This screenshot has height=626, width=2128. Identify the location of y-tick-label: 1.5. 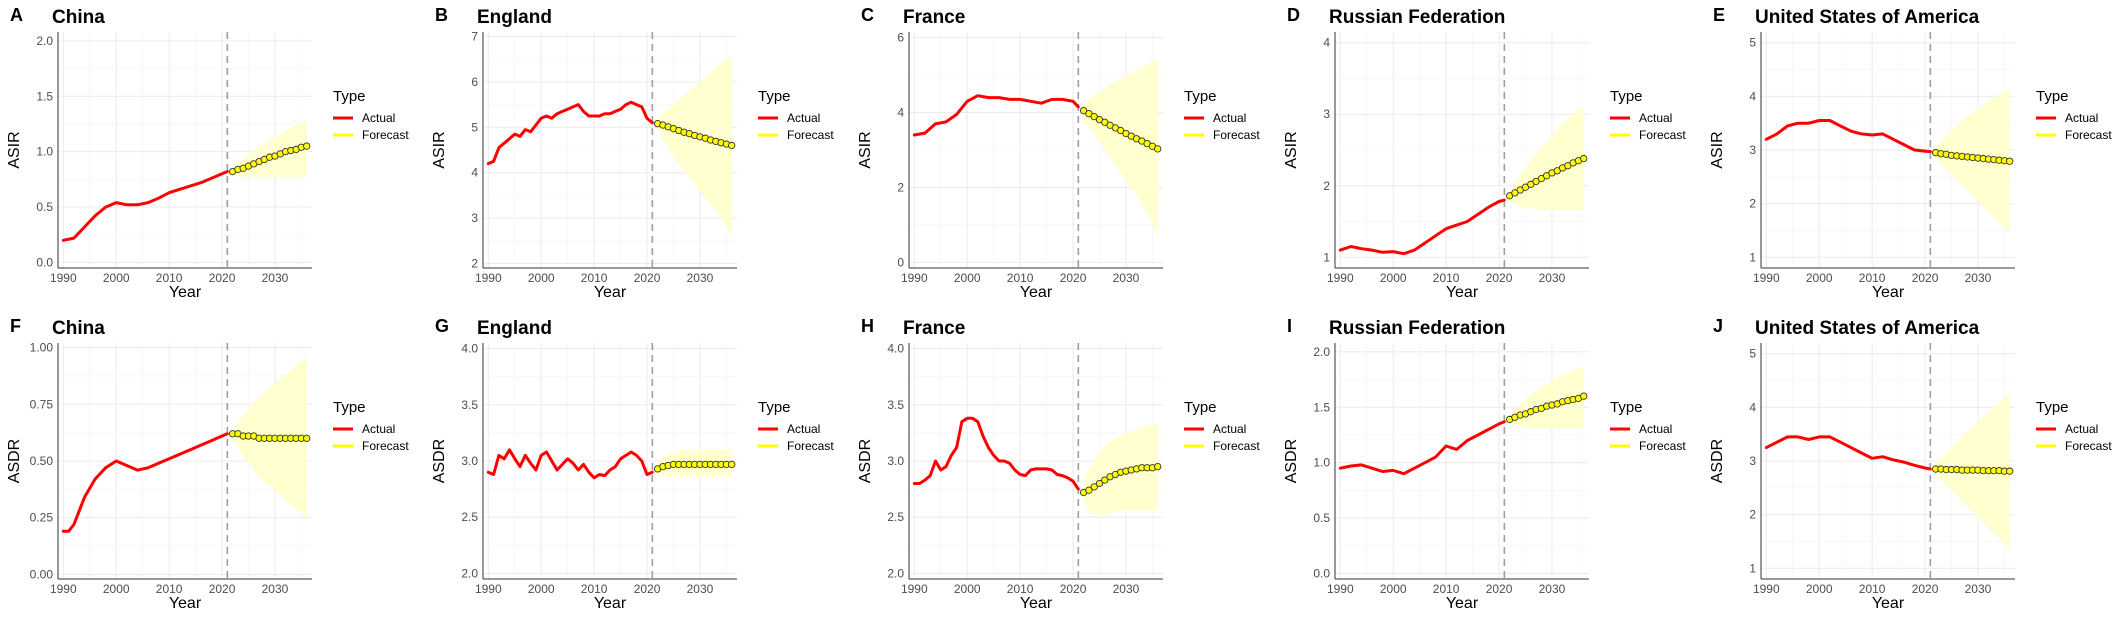
(44, 96).